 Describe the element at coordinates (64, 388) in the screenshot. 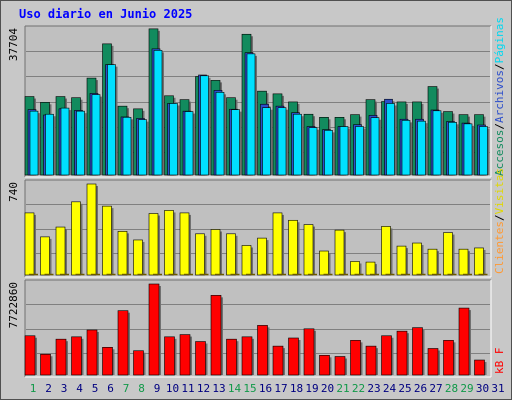

I see `x-tick-label: 3` at that location.